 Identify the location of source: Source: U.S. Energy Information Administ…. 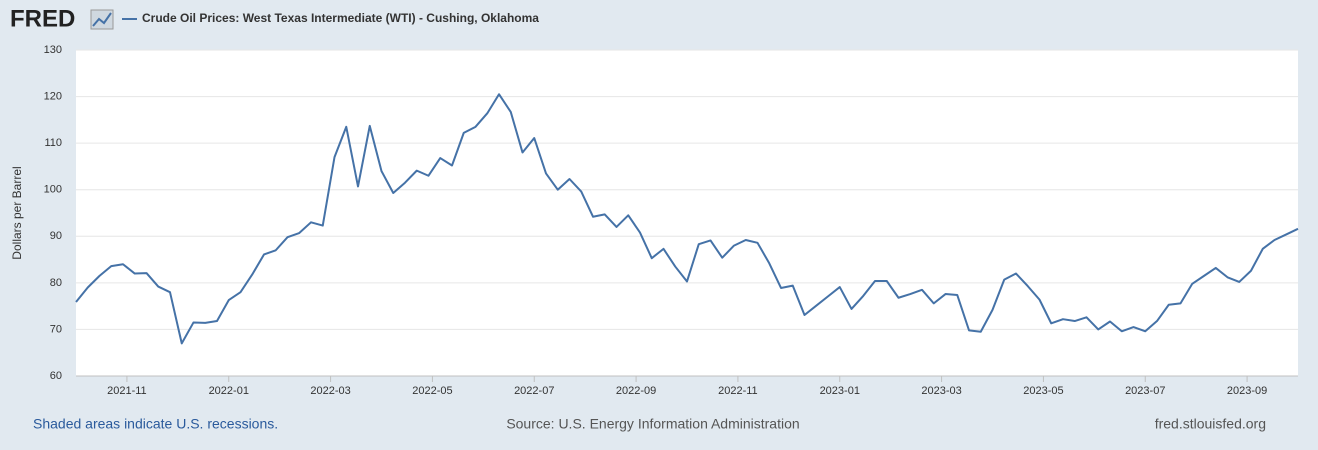
(652, 424).